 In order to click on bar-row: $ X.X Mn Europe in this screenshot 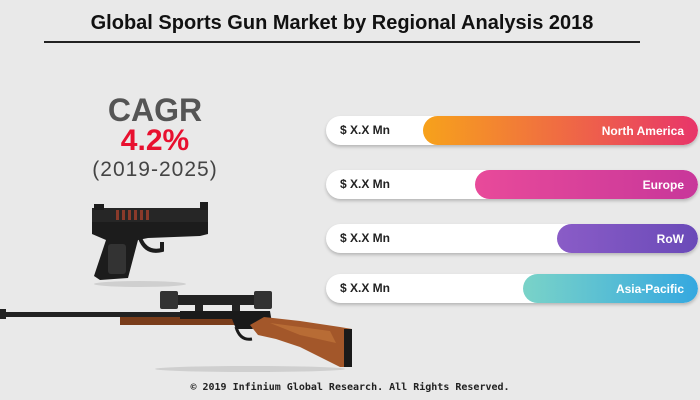, I will do `click(512, 184)`.